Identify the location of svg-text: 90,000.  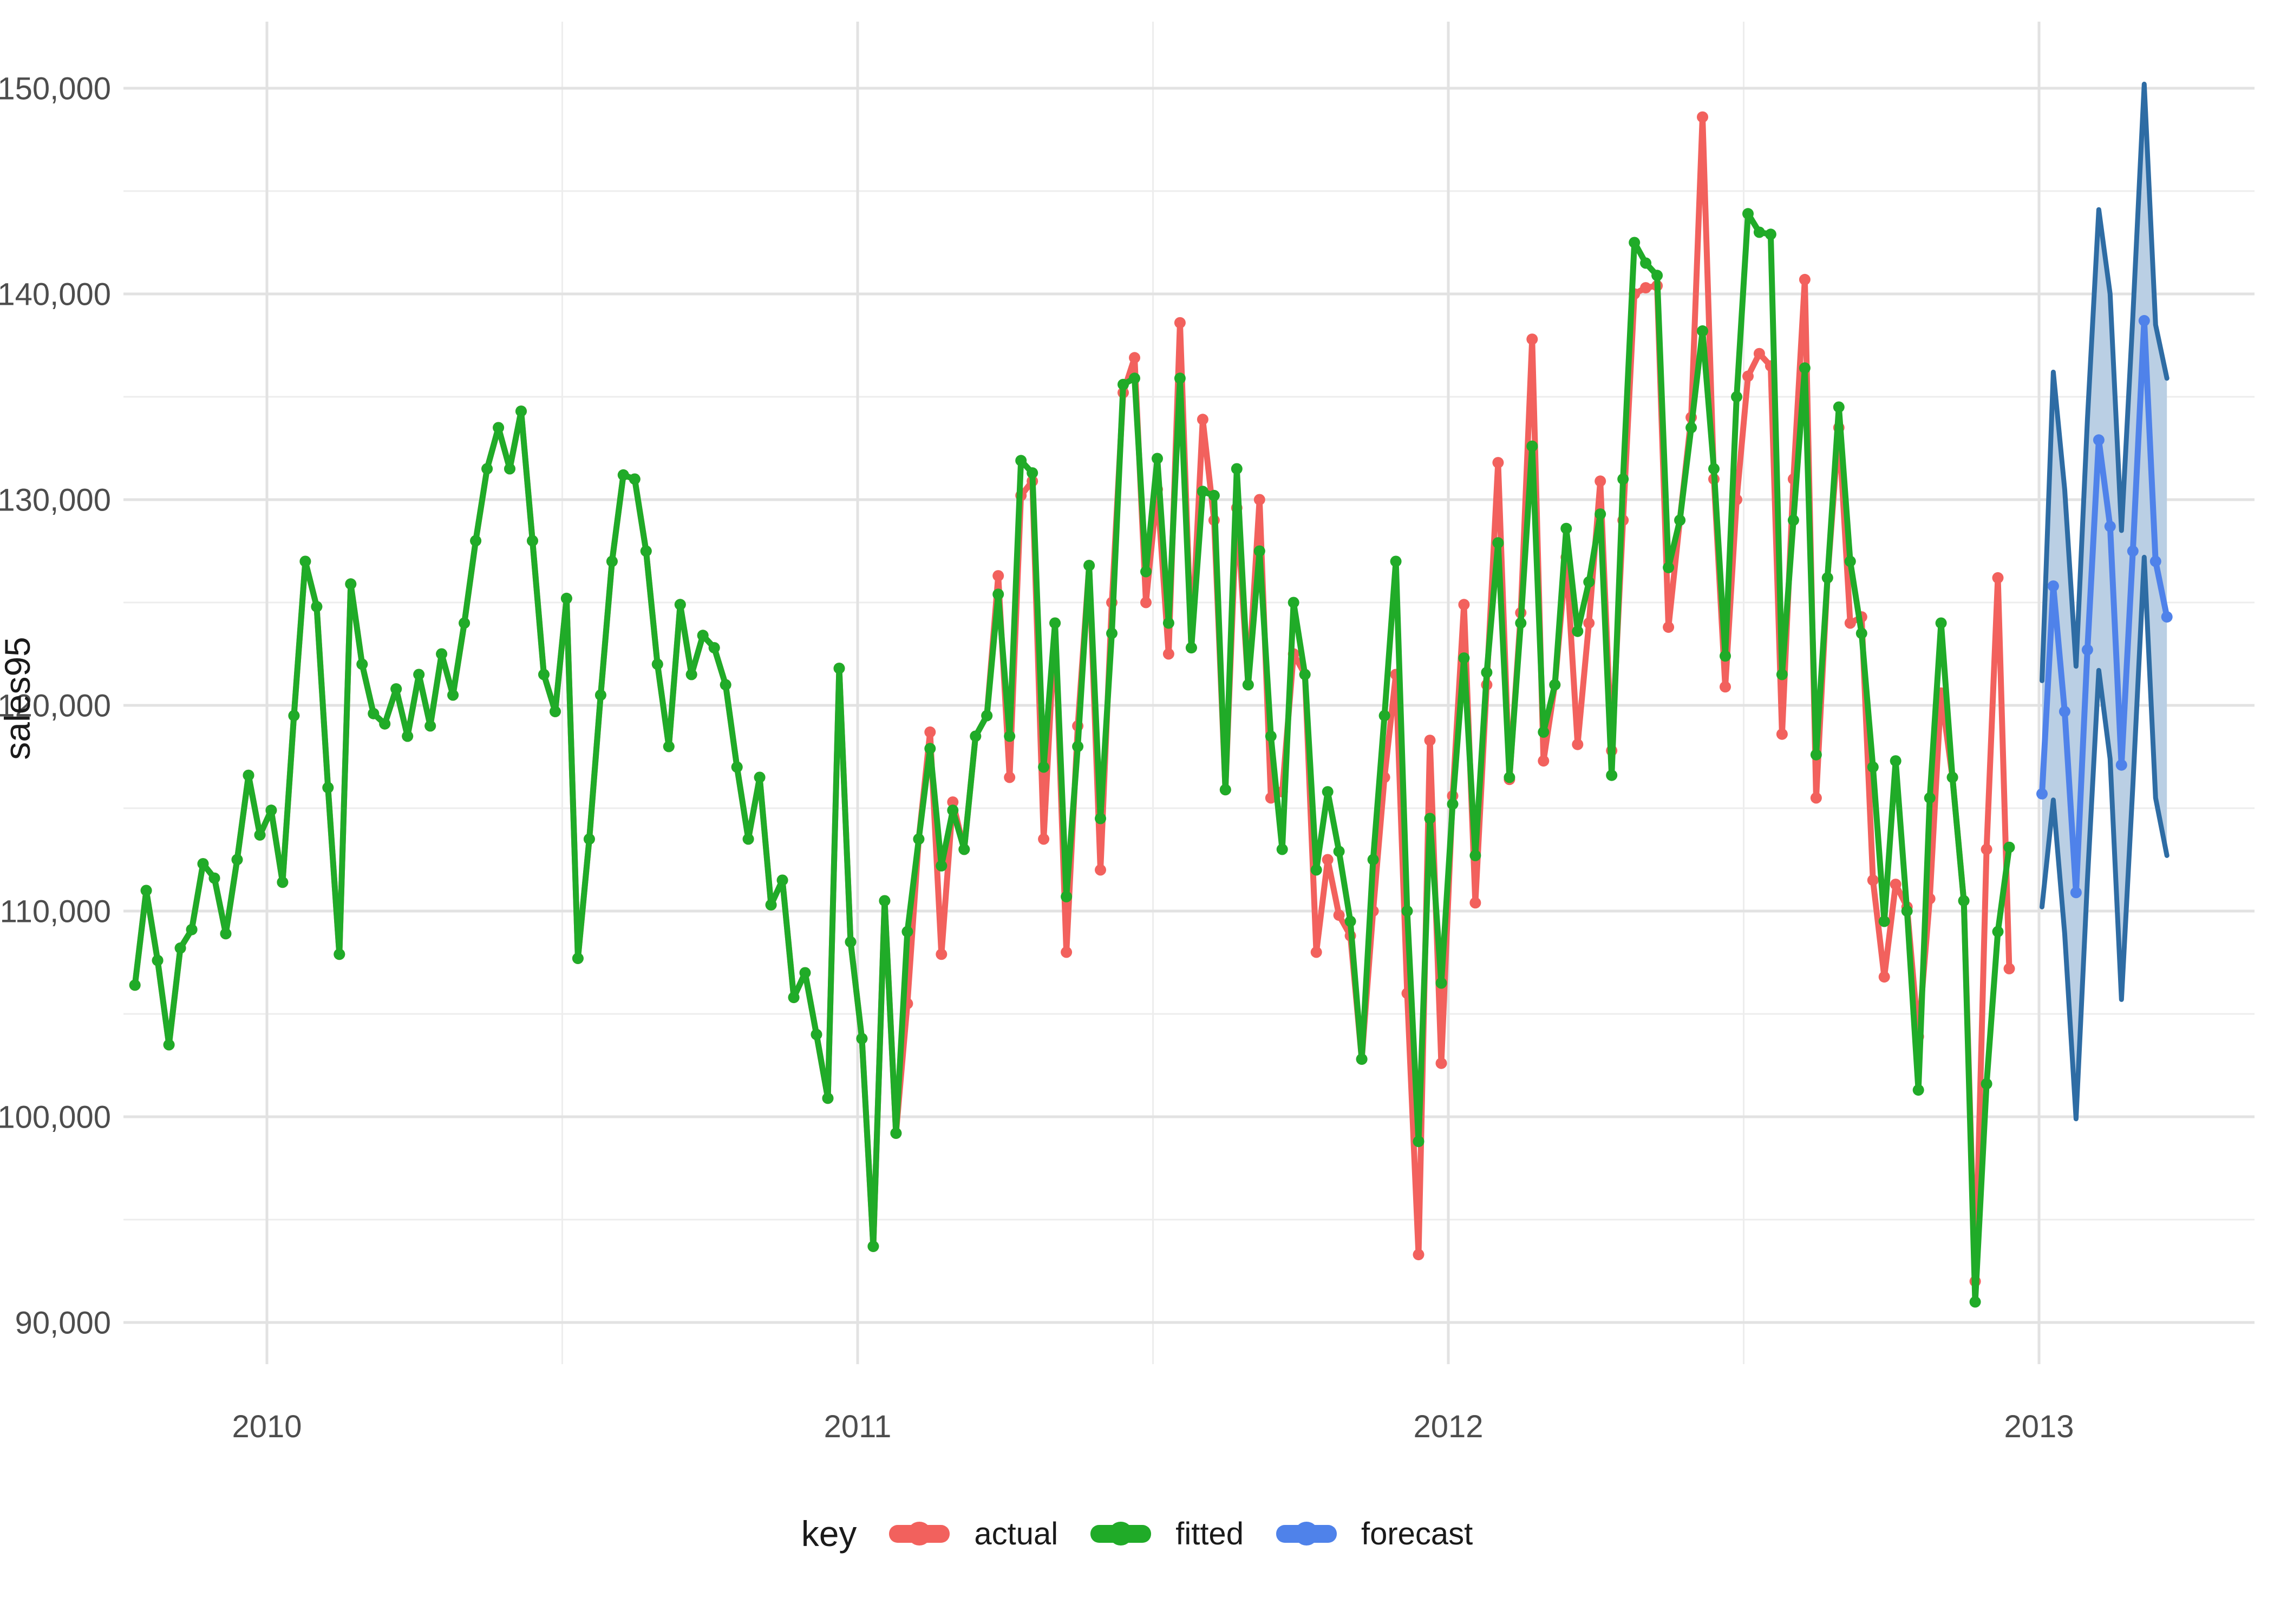
(63, 1323).